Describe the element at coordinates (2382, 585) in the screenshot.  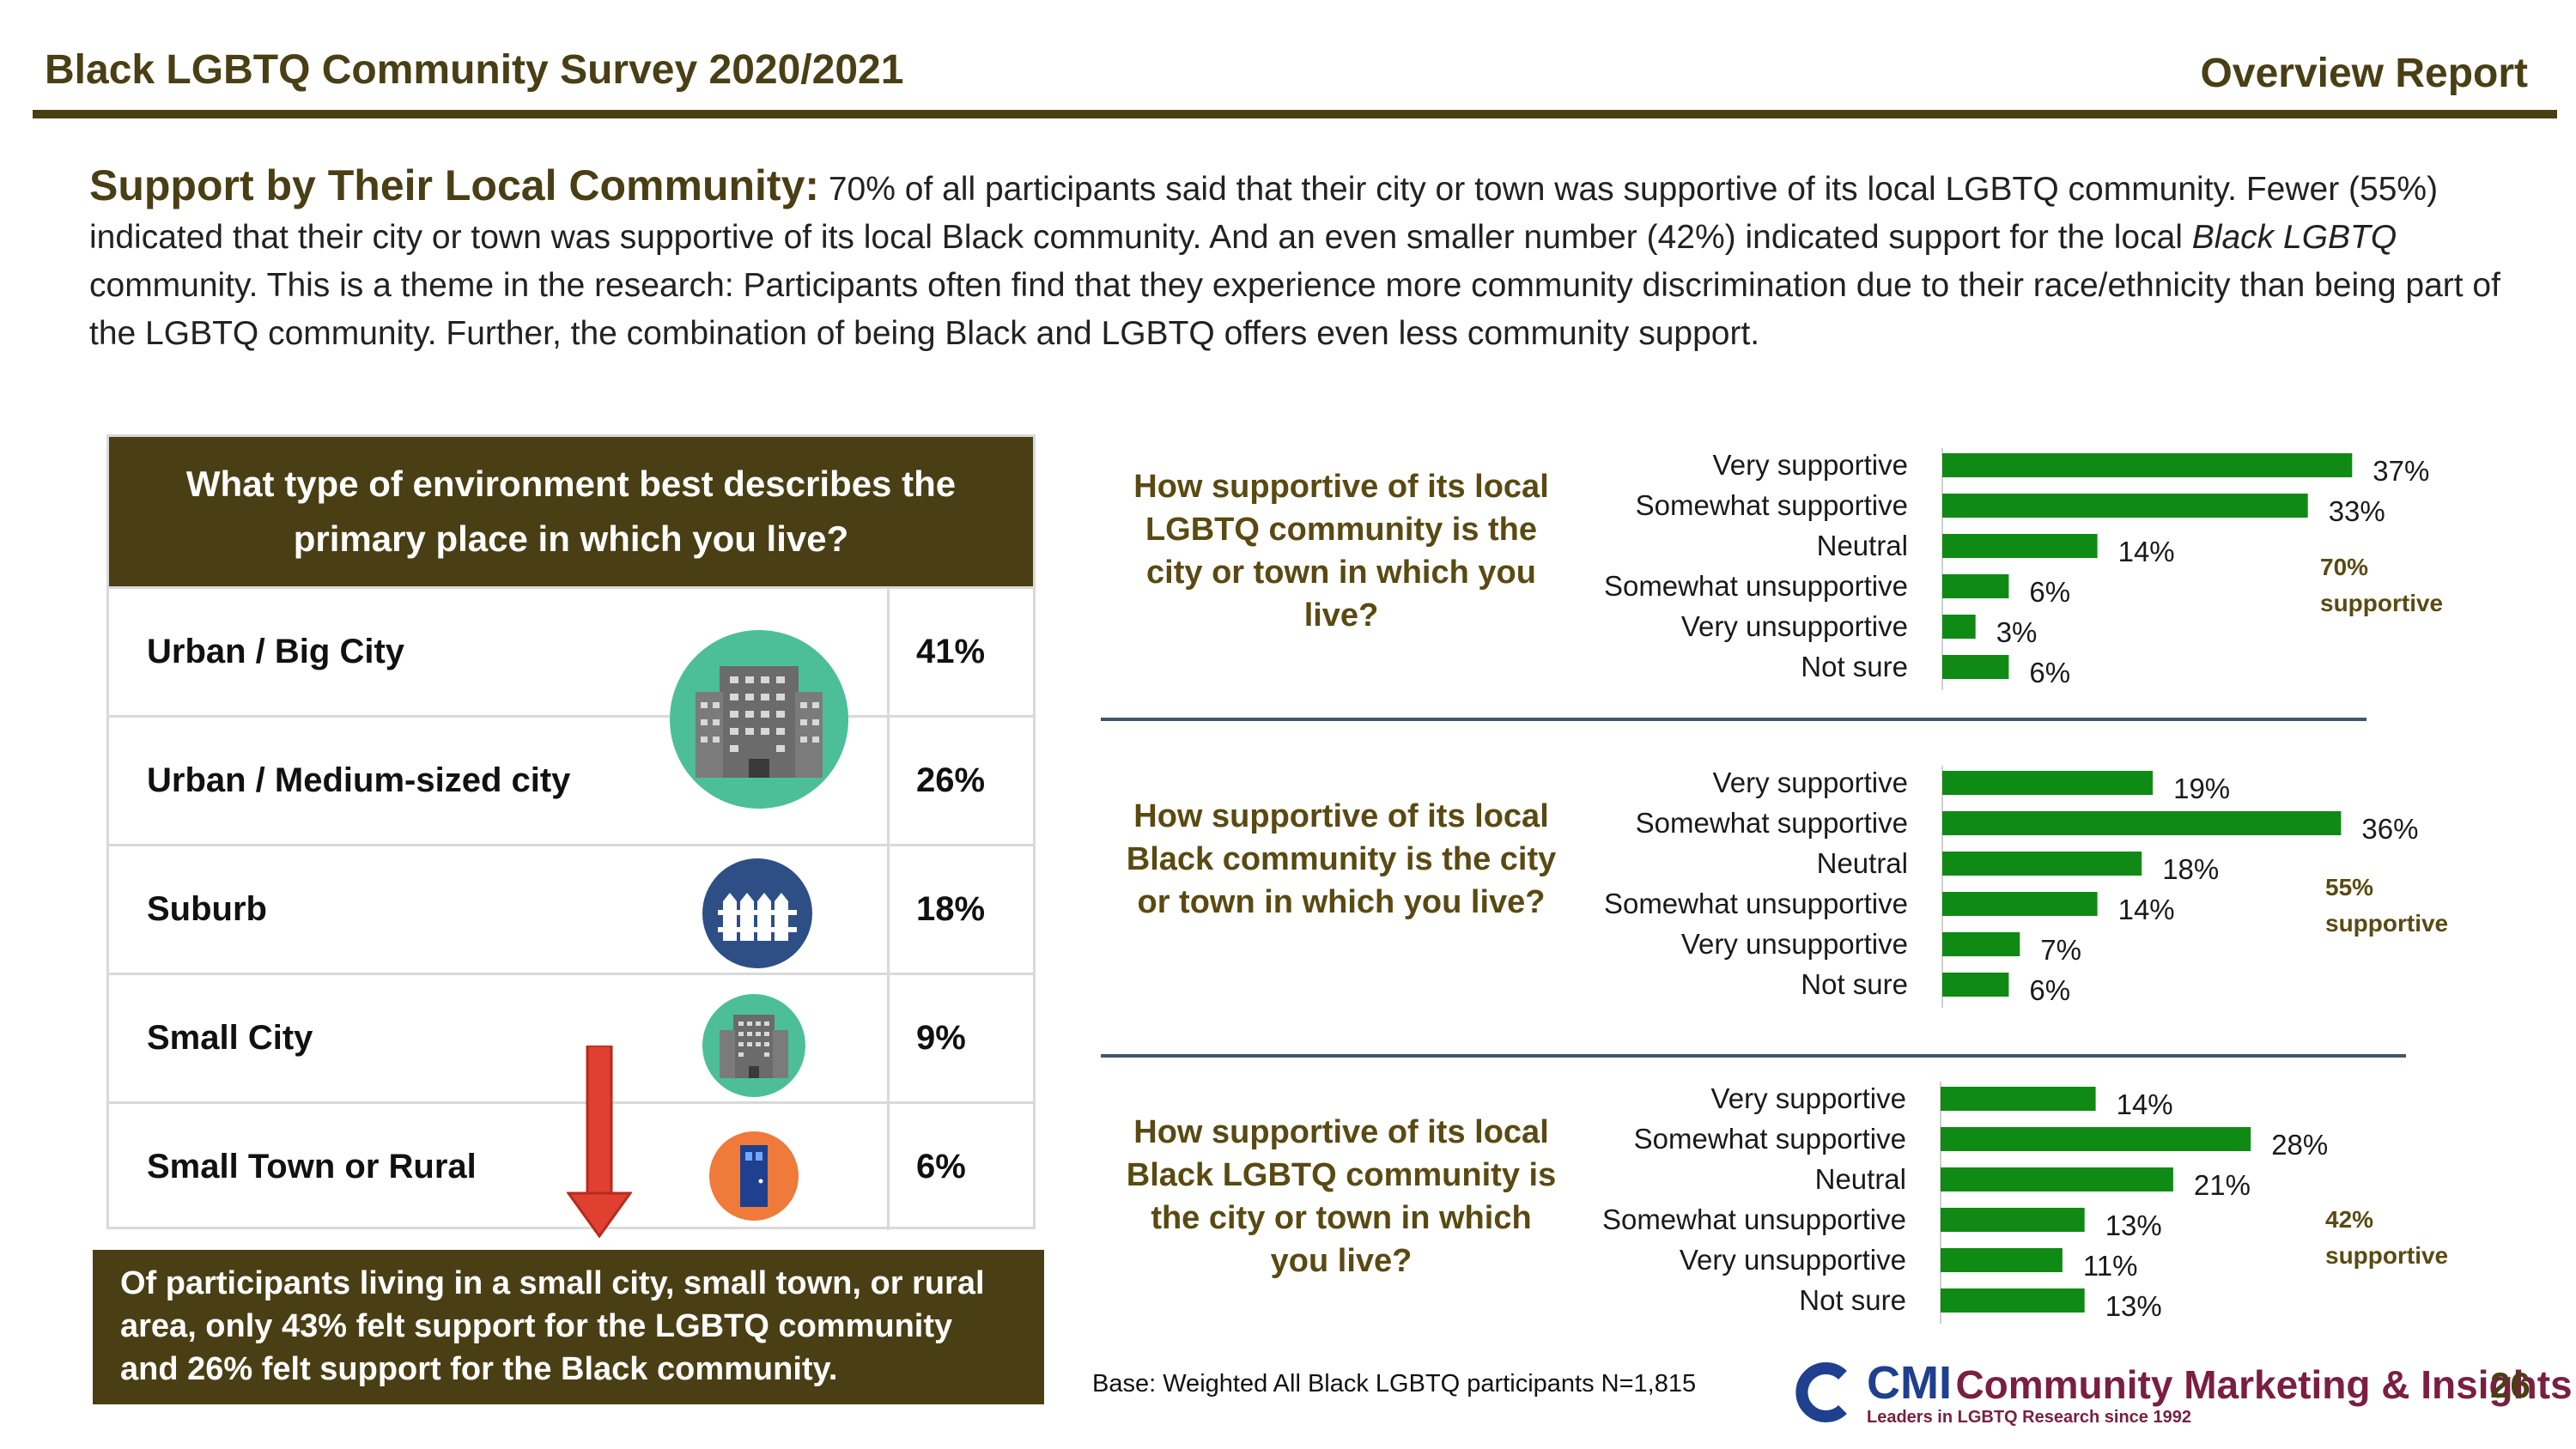
I see `chart-1-supportive-note: 70% supportive` at that location.